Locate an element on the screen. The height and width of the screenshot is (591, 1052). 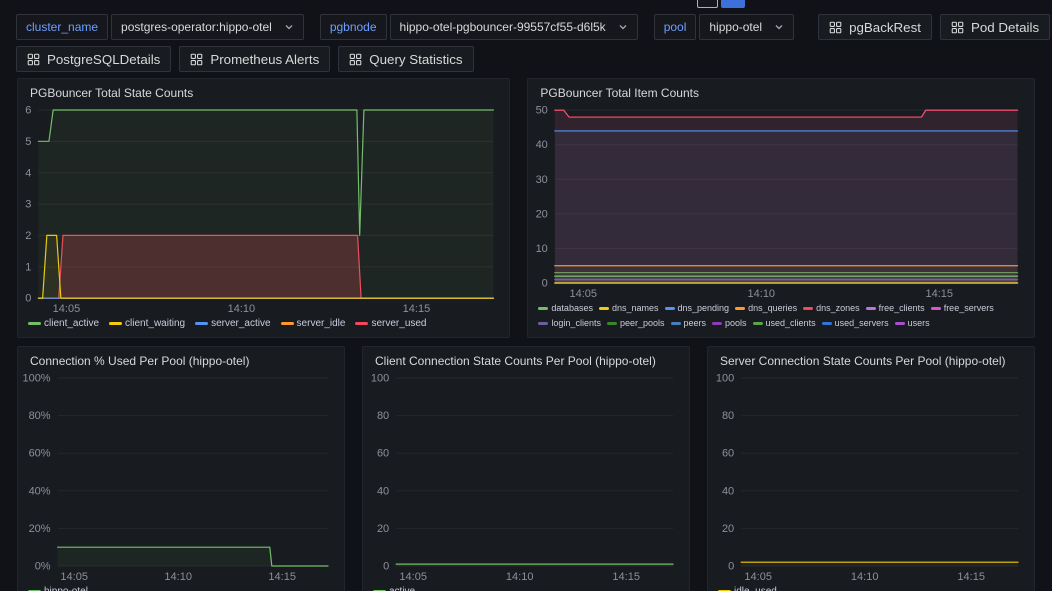
timeseries-chart-connection-pct: 0% 20% 40% 60% 80% 100% 14:05 14:10 14:15 is located at coordinates (181, 477).